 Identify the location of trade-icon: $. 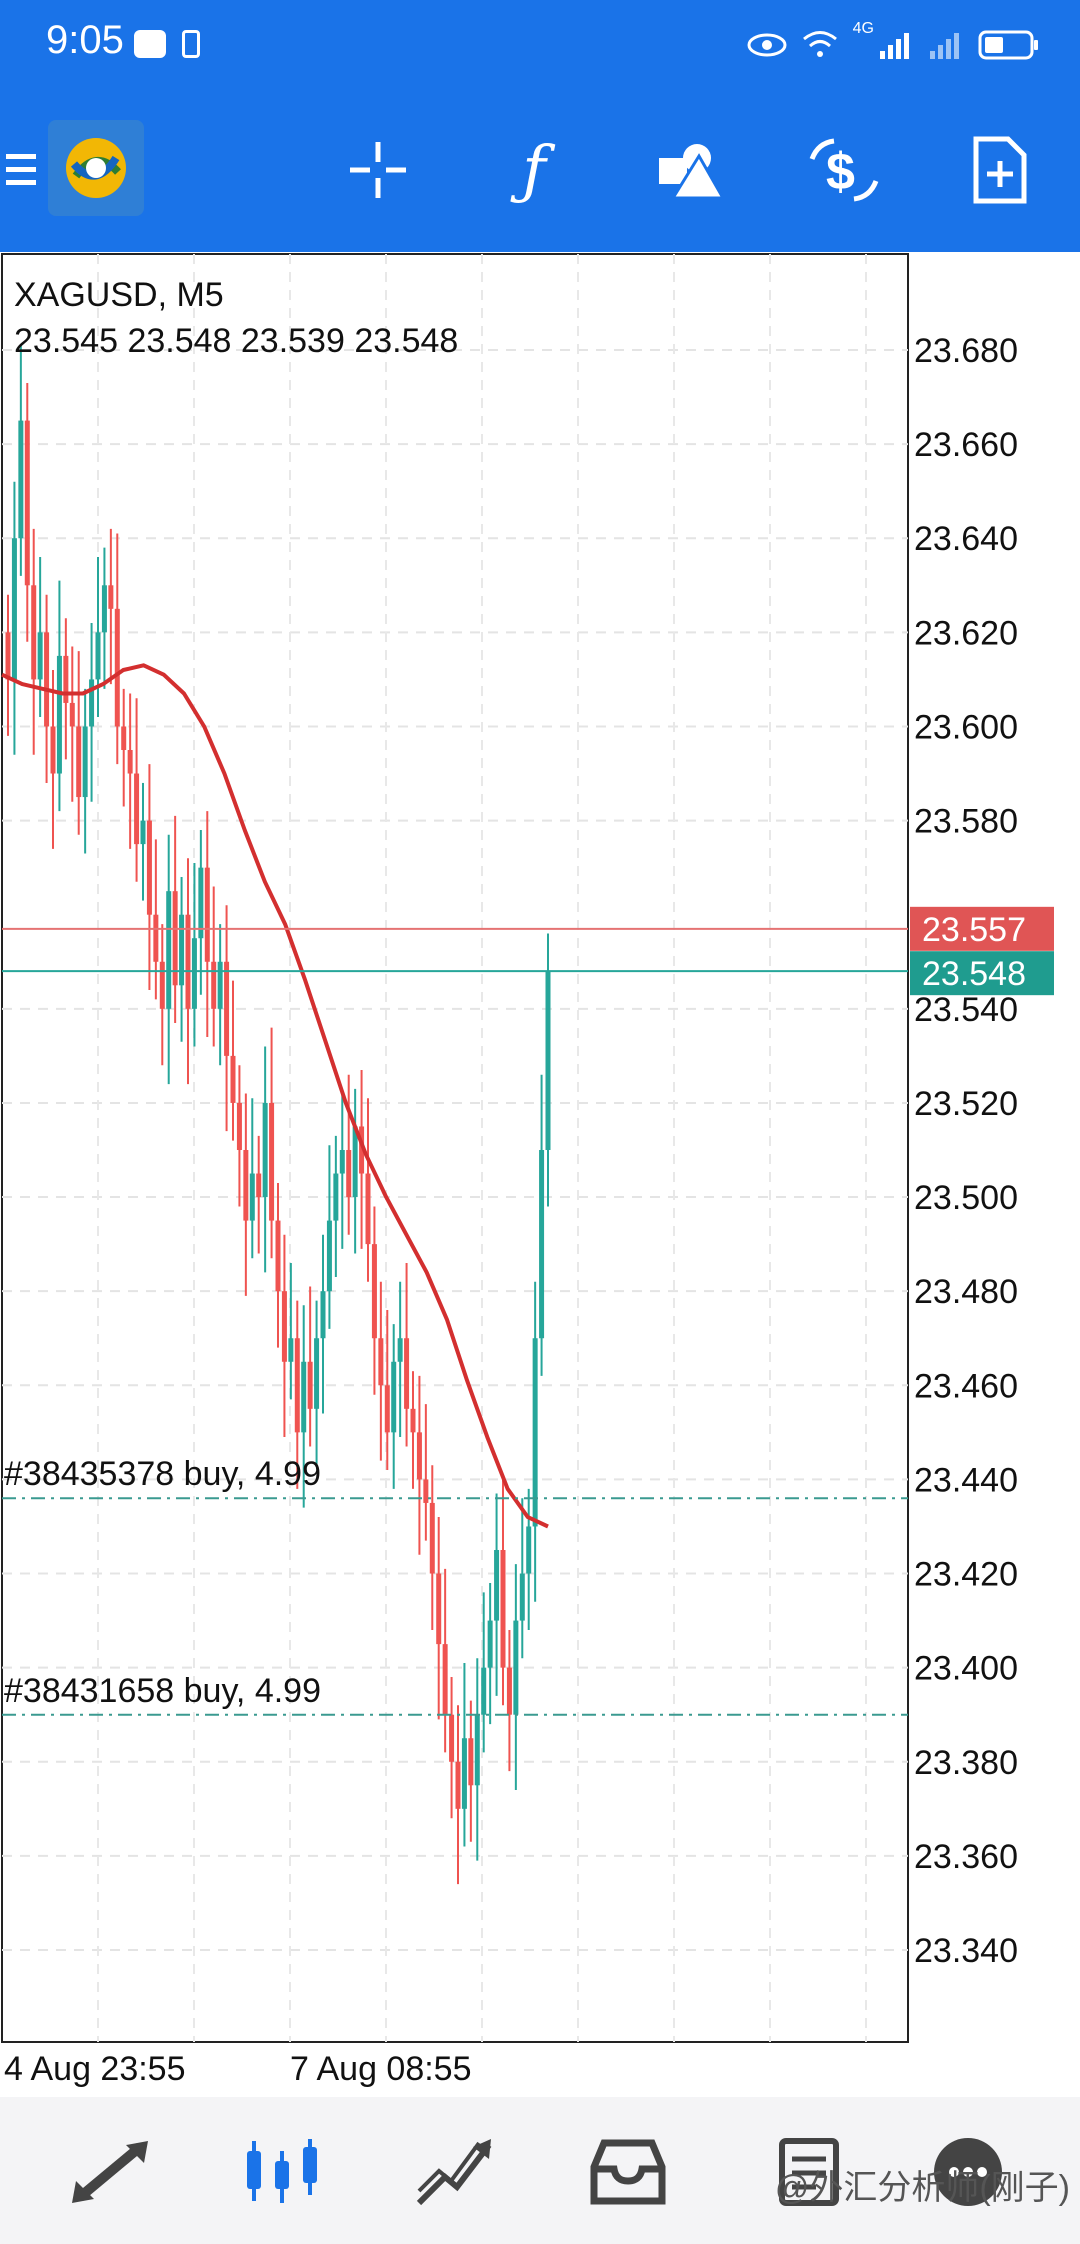
(844, 170).